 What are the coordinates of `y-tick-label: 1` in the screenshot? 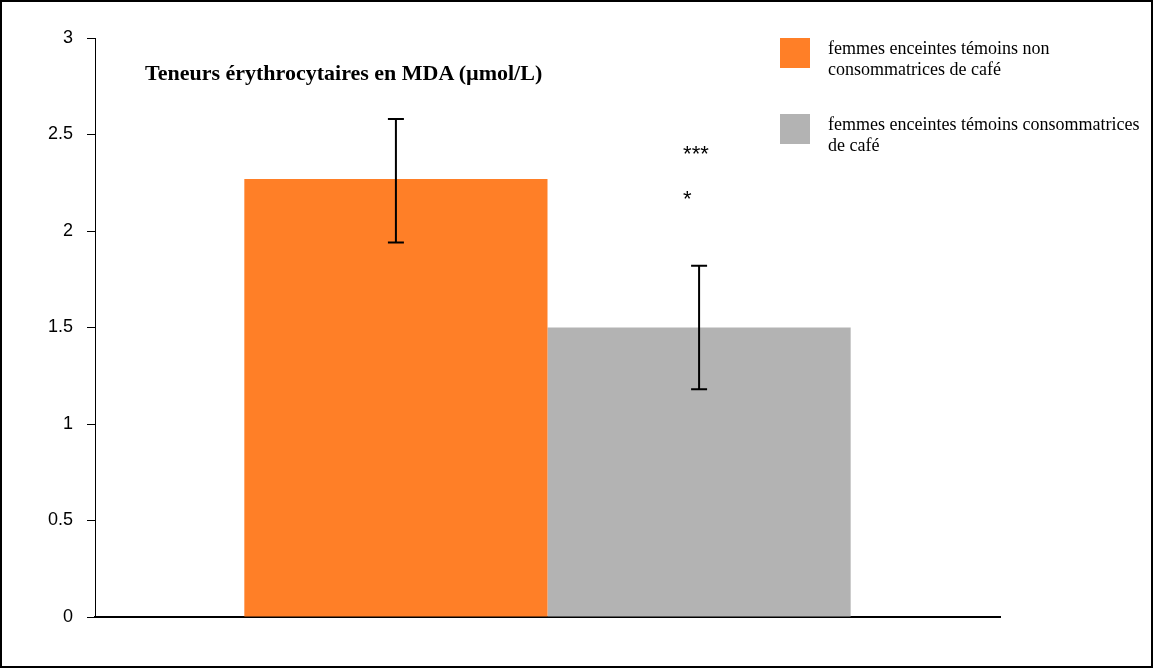 It's located at (67, 422).